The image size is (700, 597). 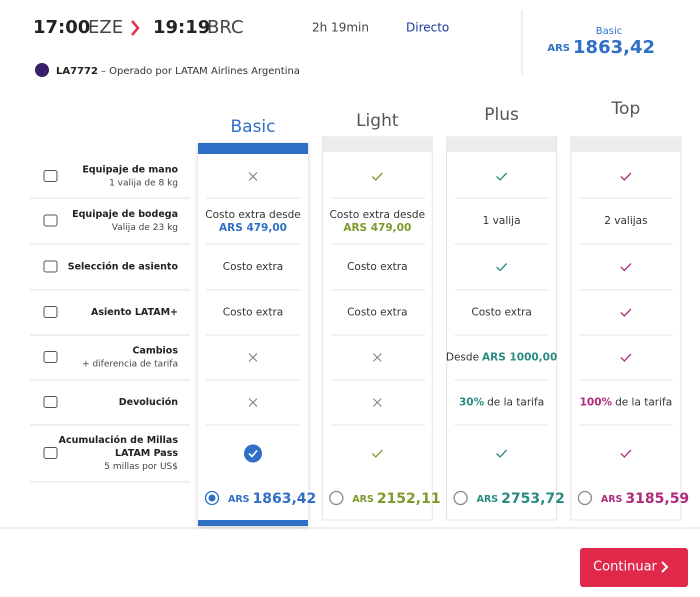 What do you see at coordinates (119, 440) in the screenshot?
I see `feature-title: Acumulación de Millas` at bounding box center [119, 440].